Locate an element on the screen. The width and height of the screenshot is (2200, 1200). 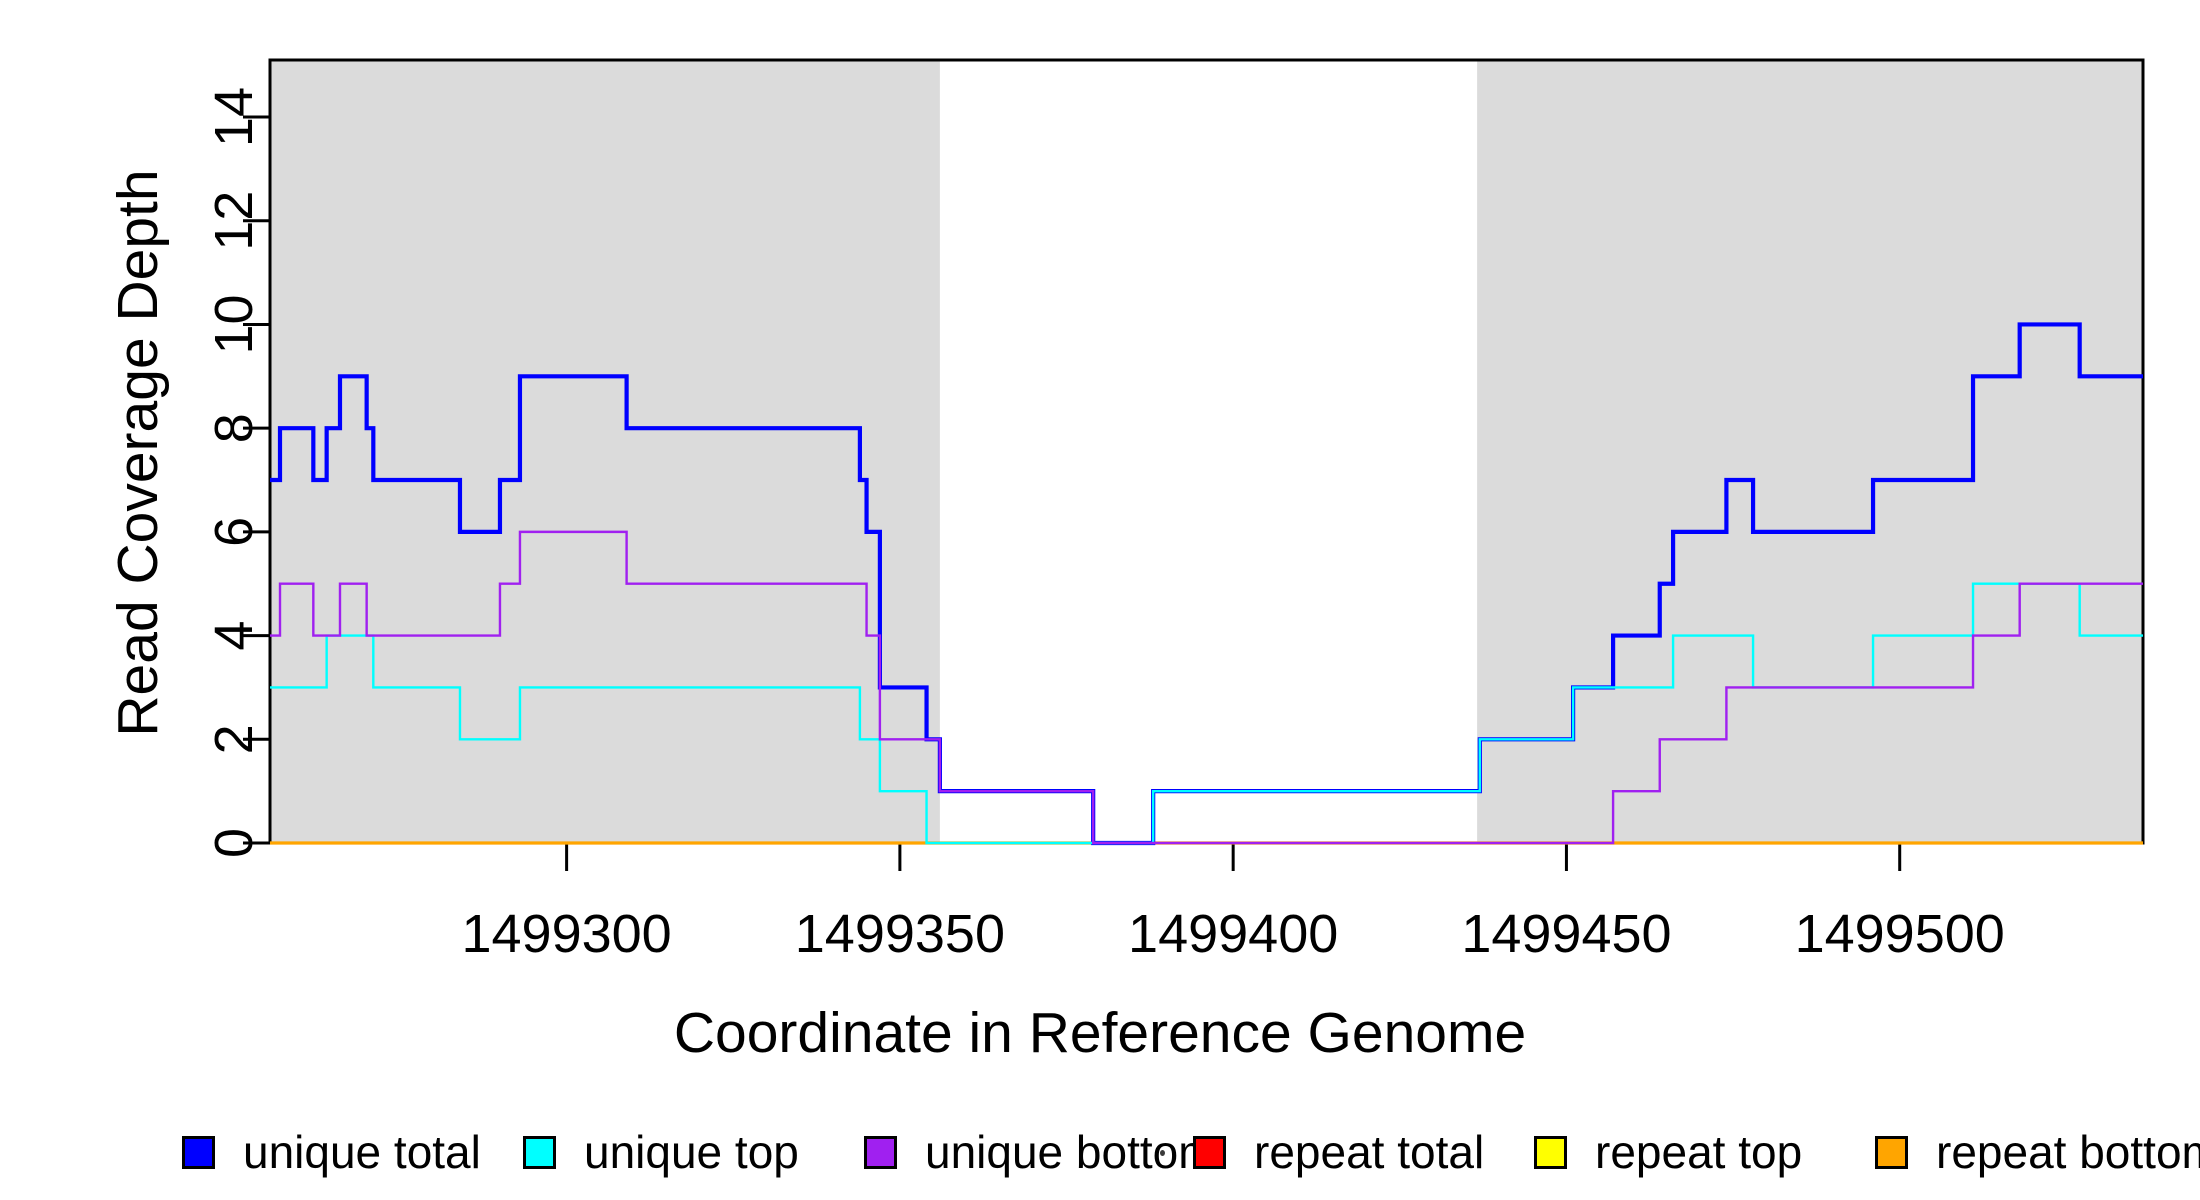
legend-label: repeat total is located at coordinates (1369, 1152).